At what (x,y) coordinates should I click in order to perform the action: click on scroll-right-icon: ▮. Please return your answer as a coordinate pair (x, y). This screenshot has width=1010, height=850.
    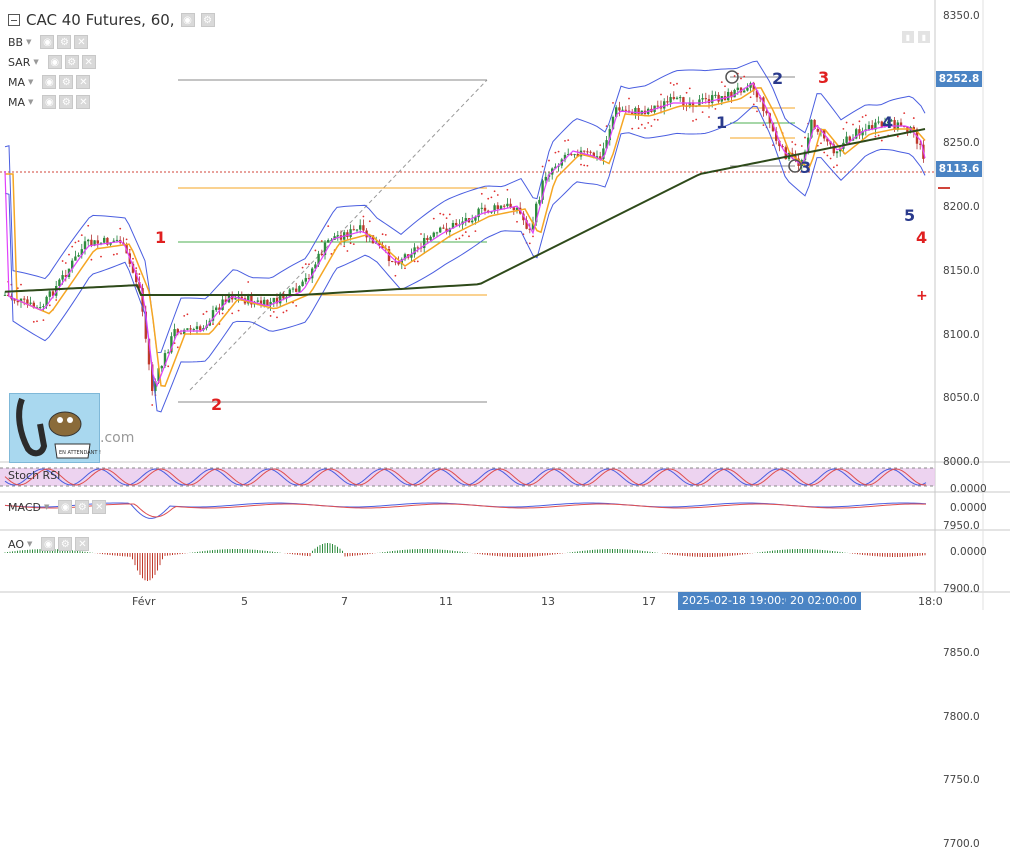
    Looking at the image, I should click on (924, 37).